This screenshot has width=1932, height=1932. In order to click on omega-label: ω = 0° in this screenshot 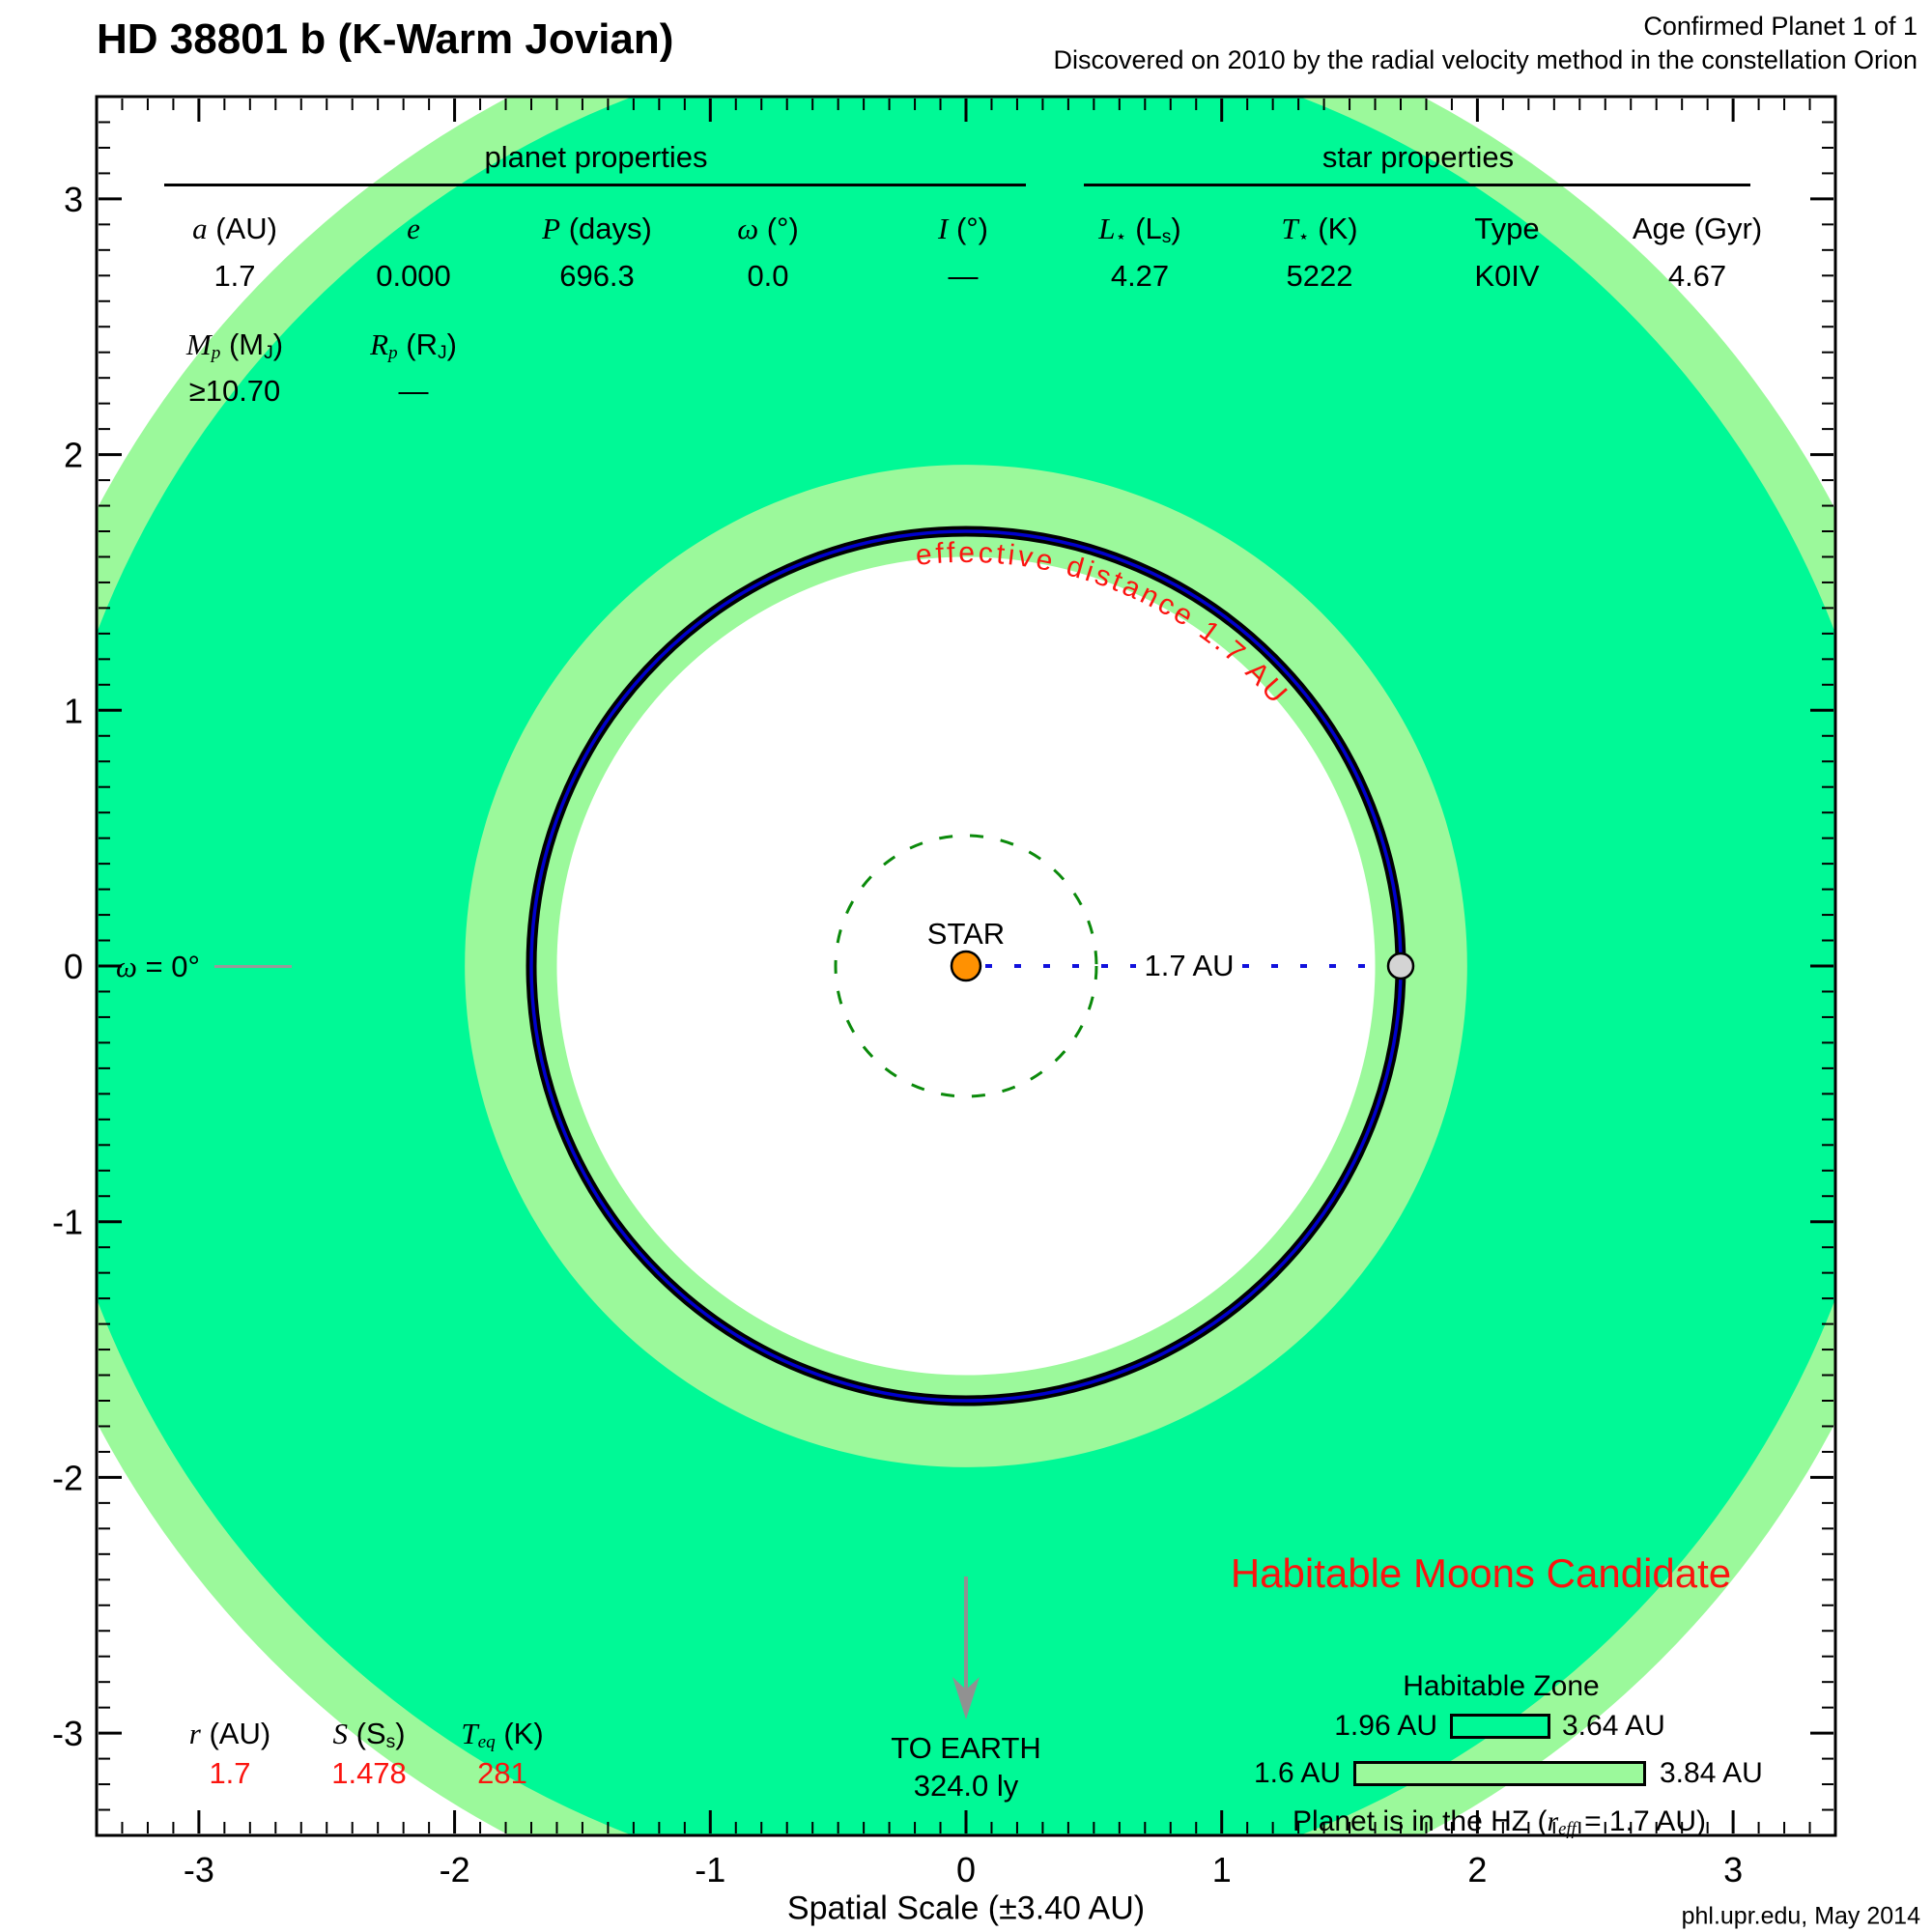, I will do `click(158, 966)`.